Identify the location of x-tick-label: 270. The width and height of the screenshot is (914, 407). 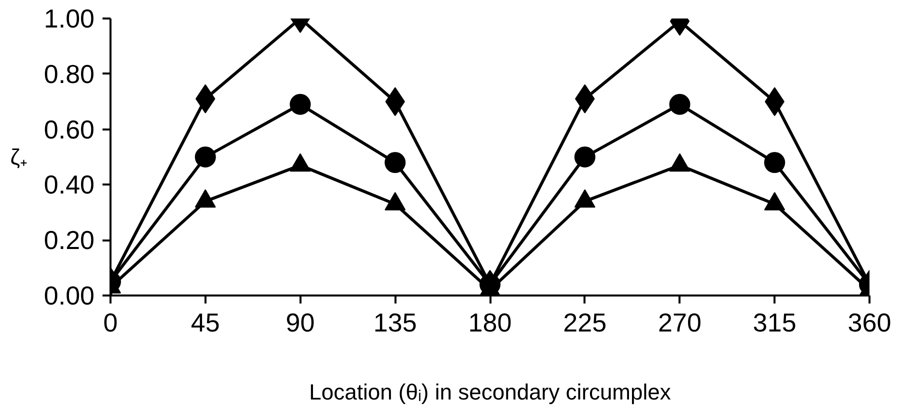
(680, 323).